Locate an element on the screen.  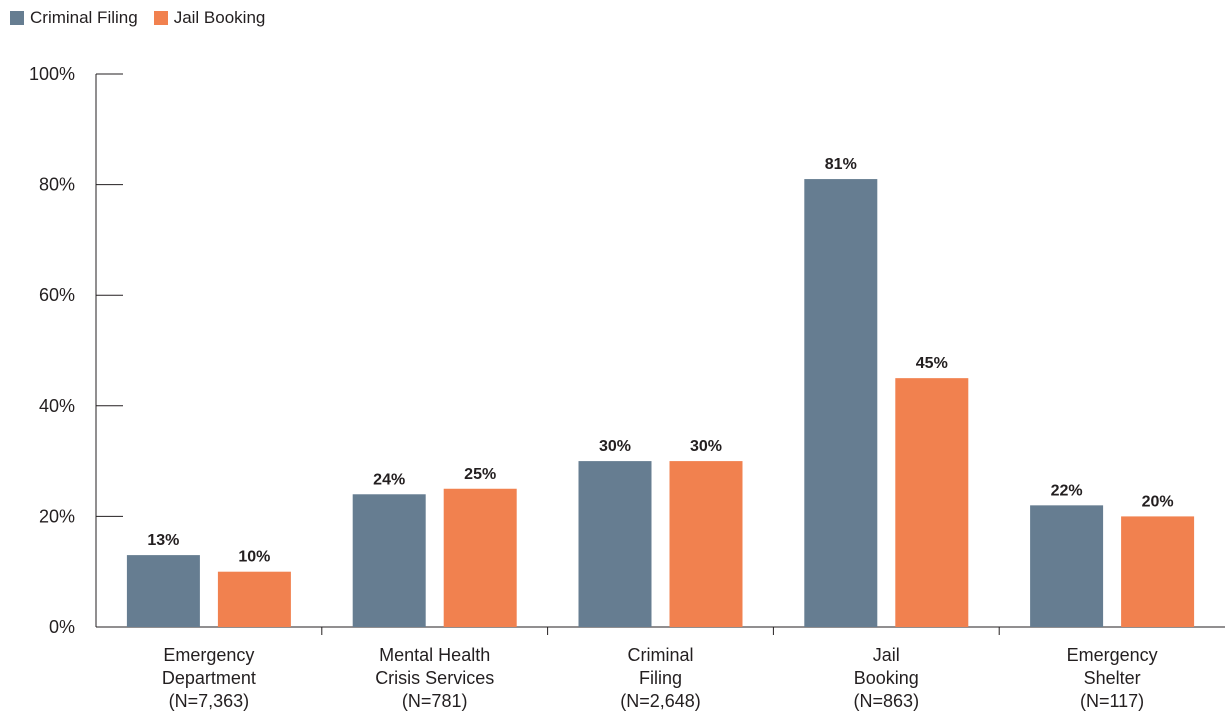
legend-label-jail-booking: Jail Booking is located at coordinates (219, 17).